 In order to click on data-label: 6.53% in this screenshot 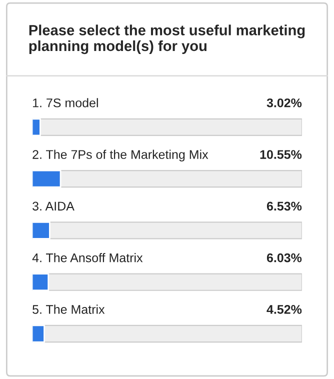, I will do `click(284, 206)`.